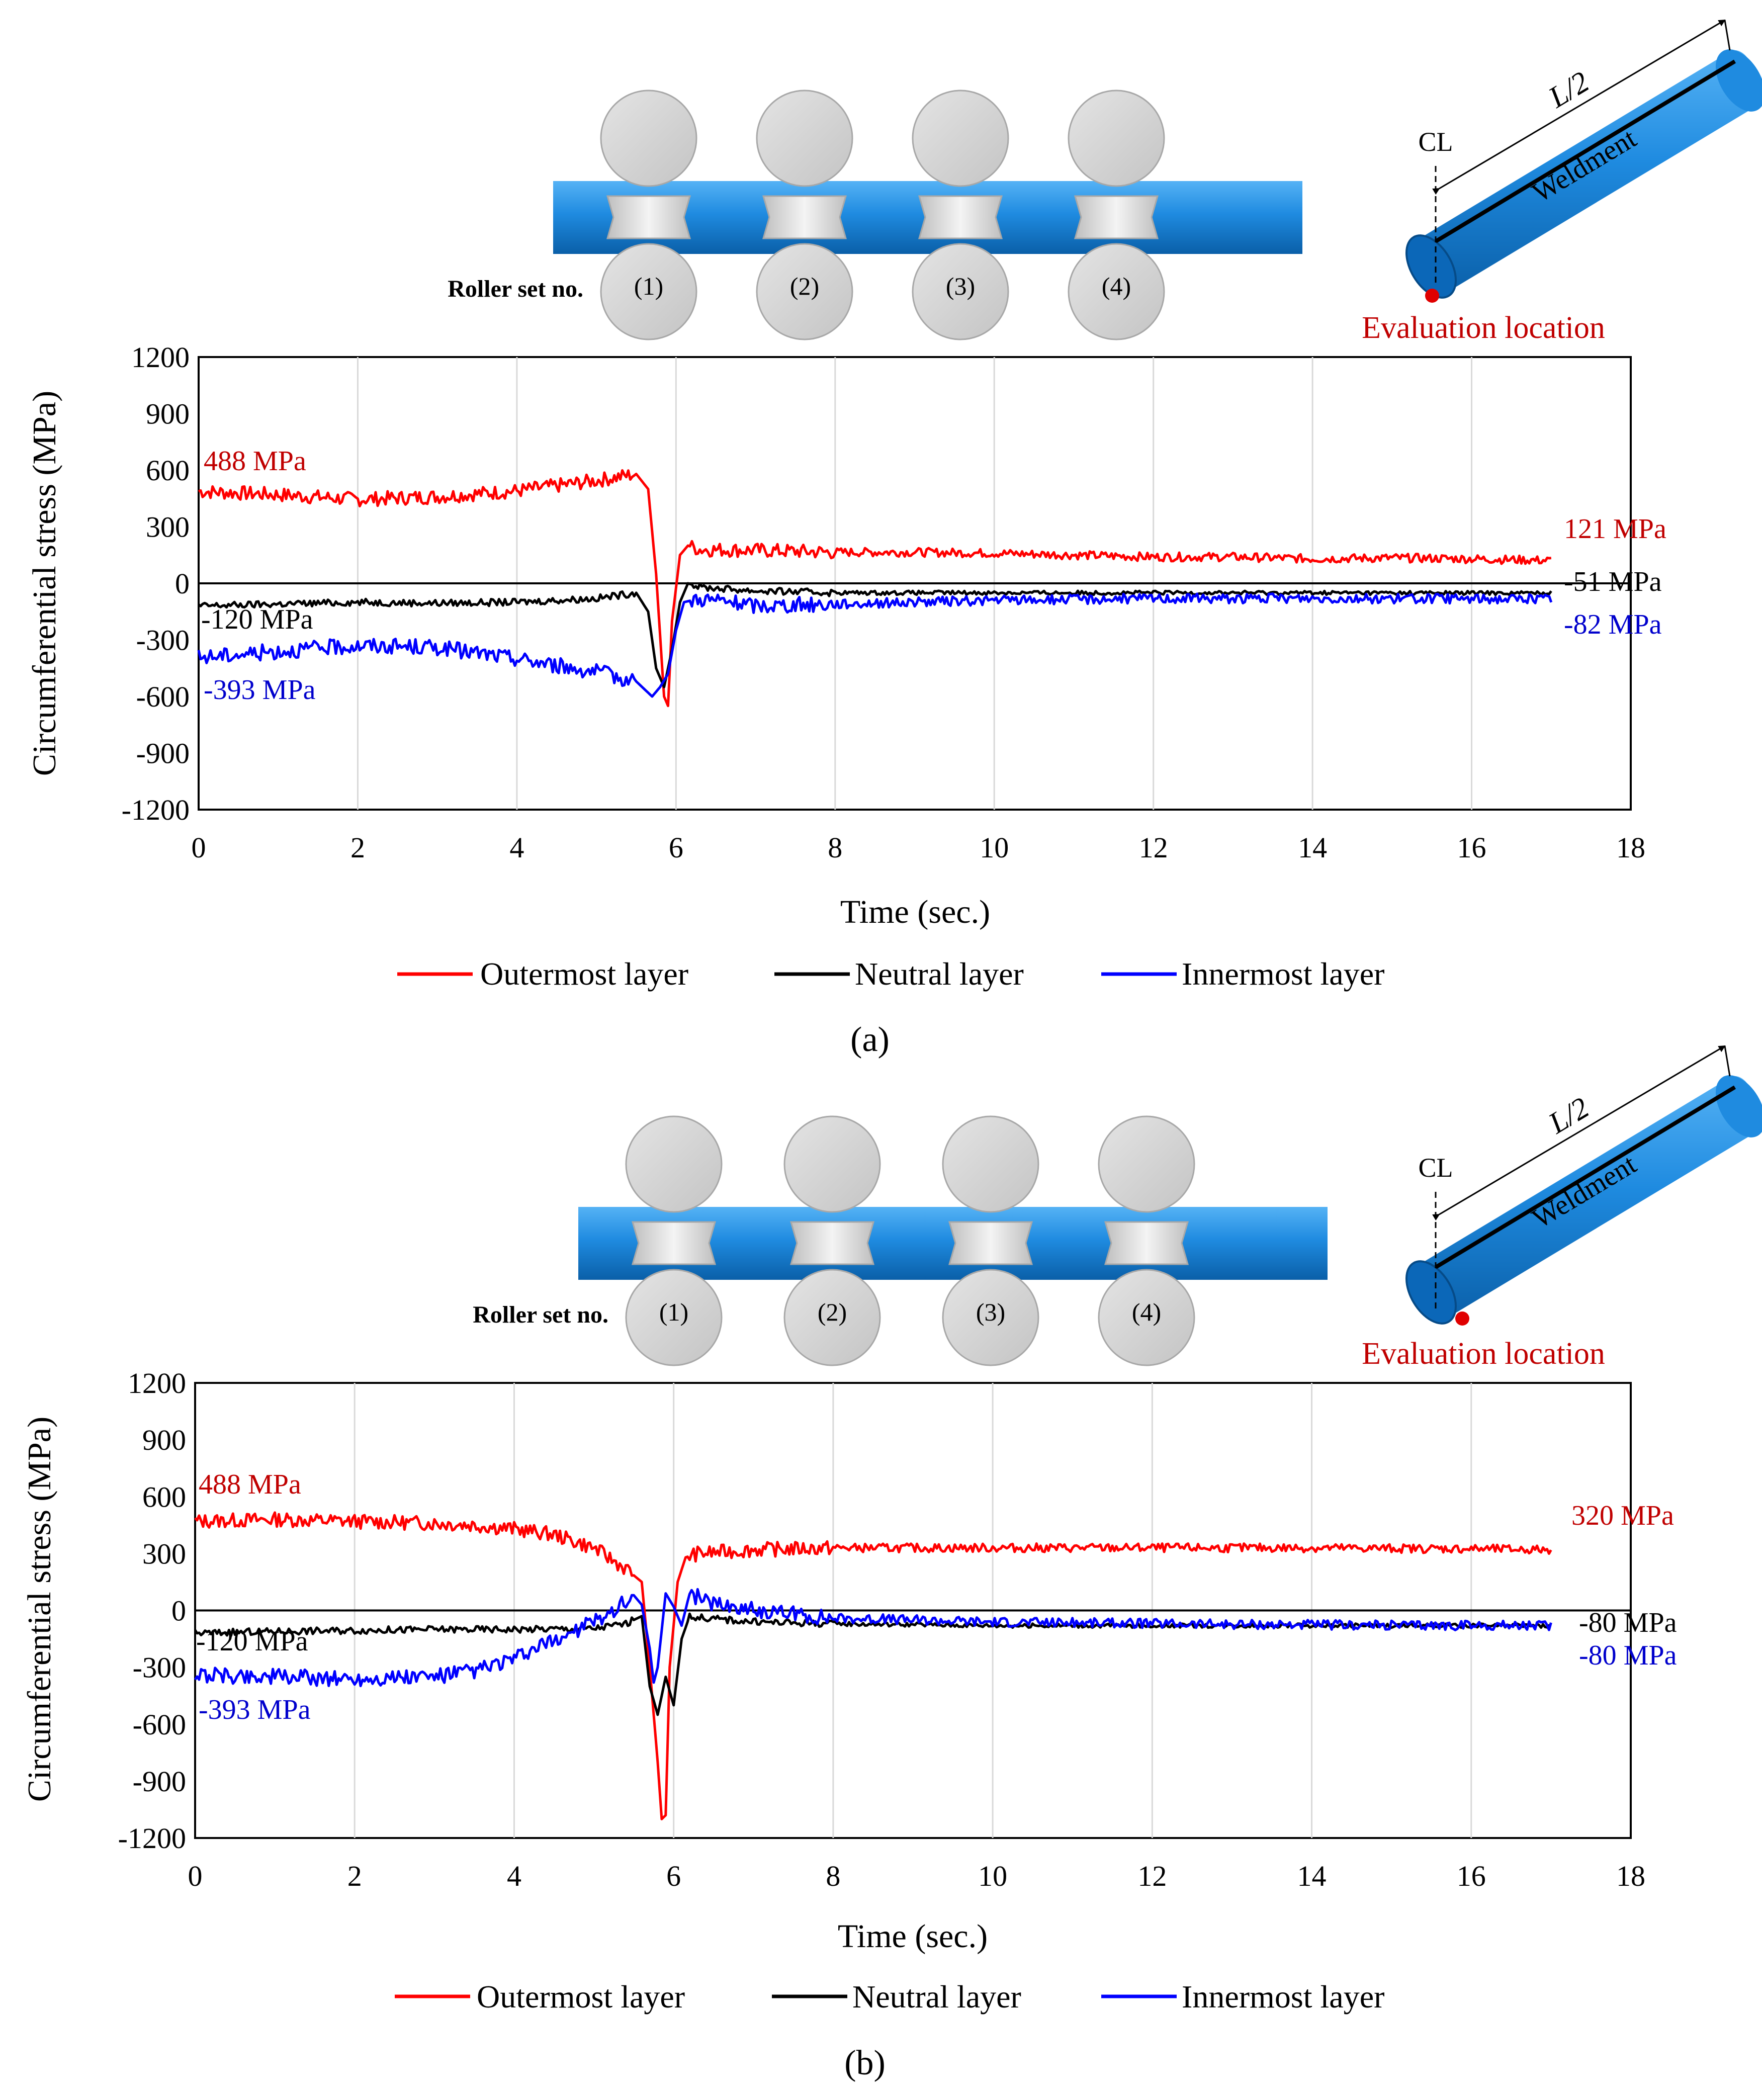 The height and width of the screenshot is (2100, 1762). I want to click on roller-set: (1), so click(648, 215).